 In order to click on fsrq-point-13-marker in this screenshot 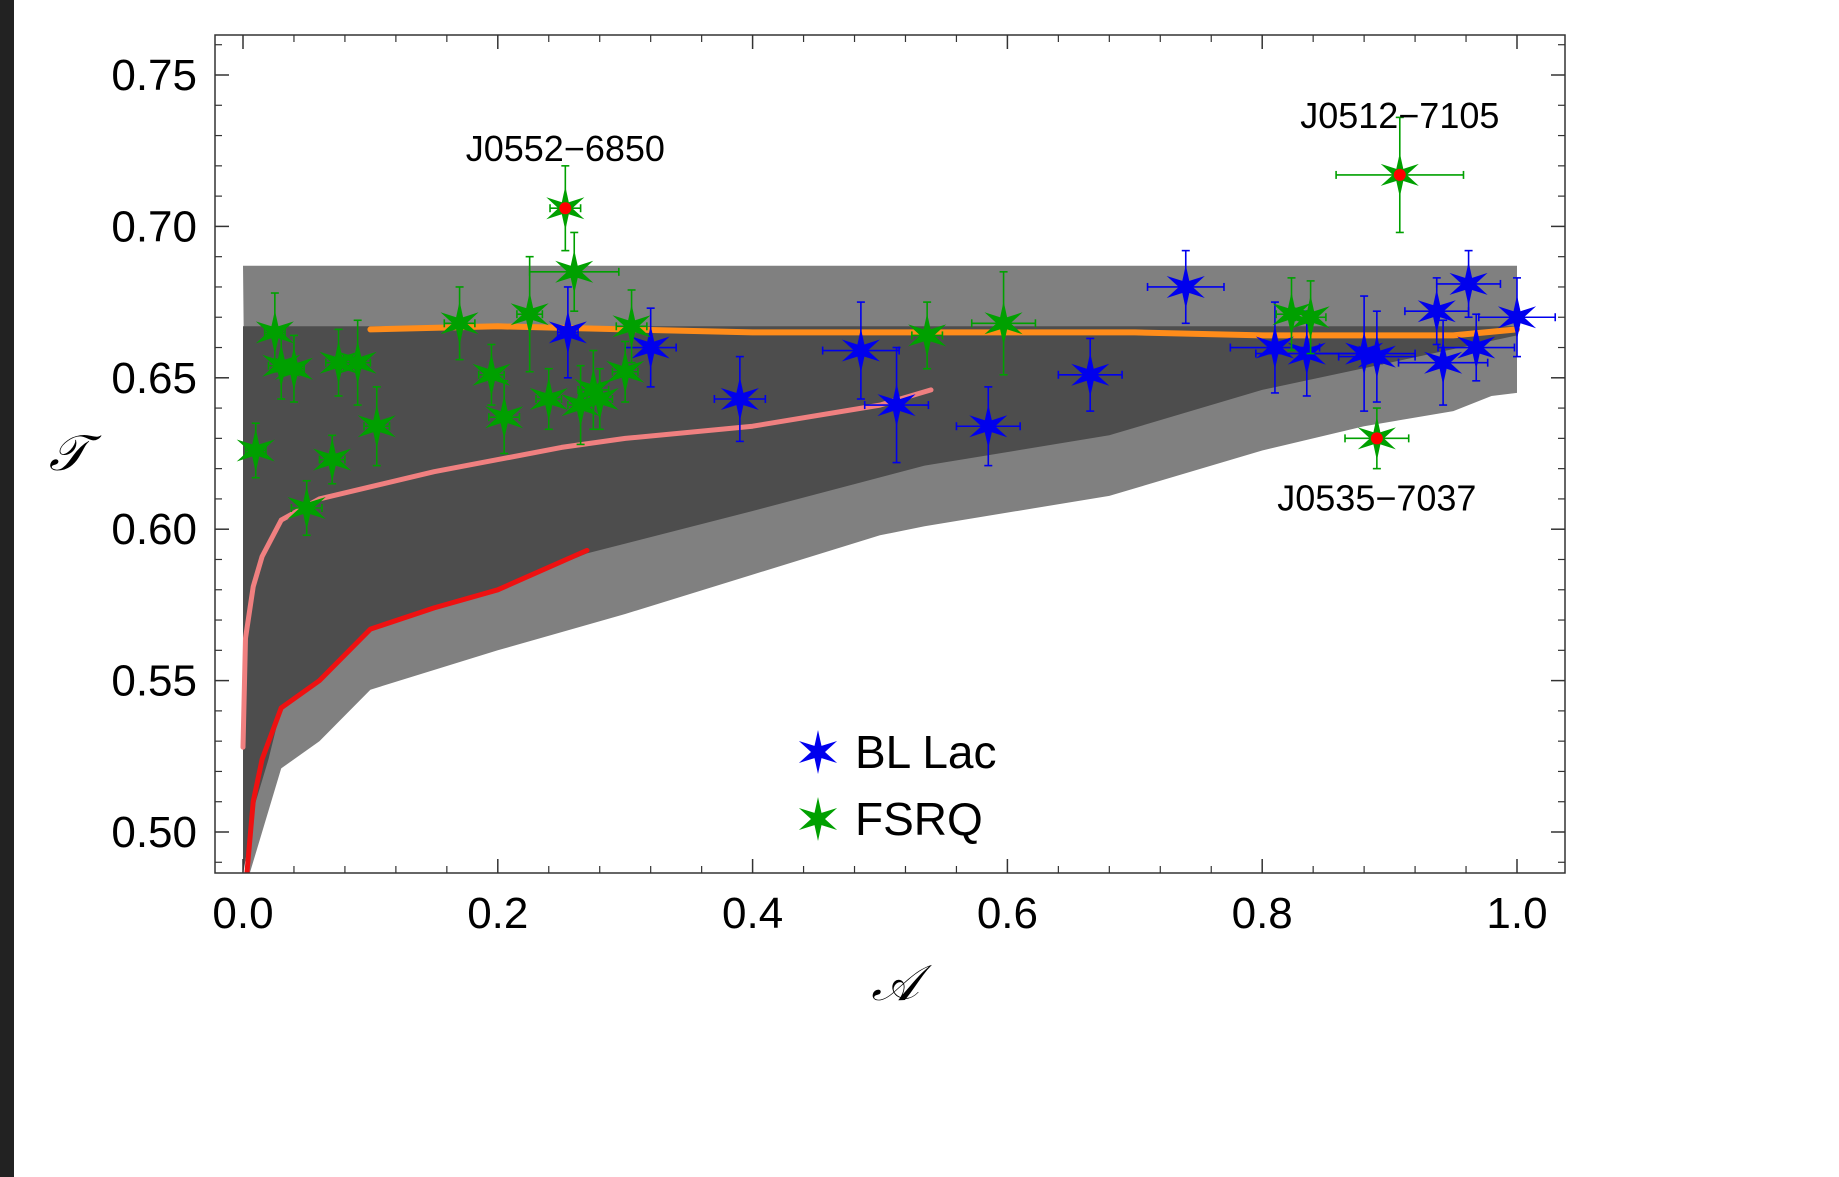, I will do `click(548, 399)`.